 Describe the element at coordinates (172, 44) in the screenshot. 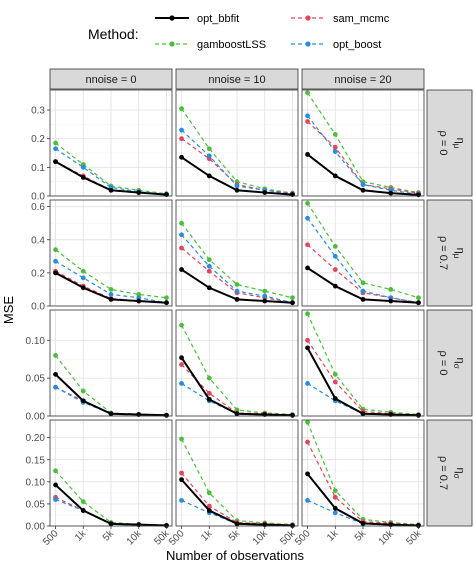

I see `legend-key-point` at that location.